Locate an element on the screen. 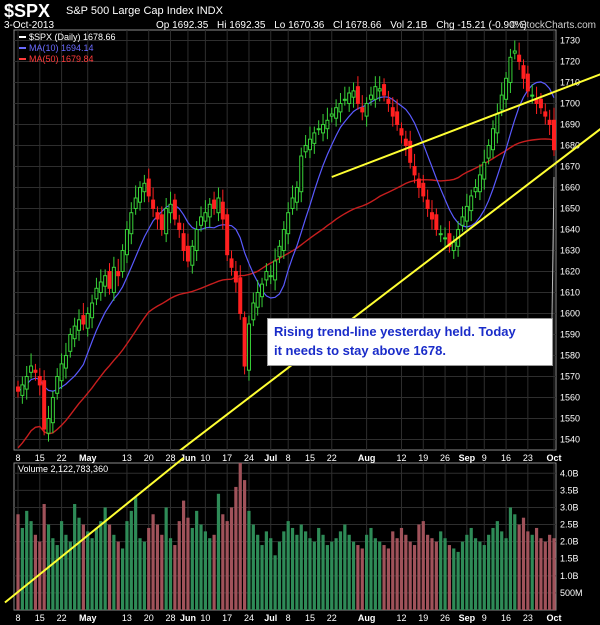 This screenshot has width=600, height=625. price-tick-label: 1540 is located at coordinates (570, 440).